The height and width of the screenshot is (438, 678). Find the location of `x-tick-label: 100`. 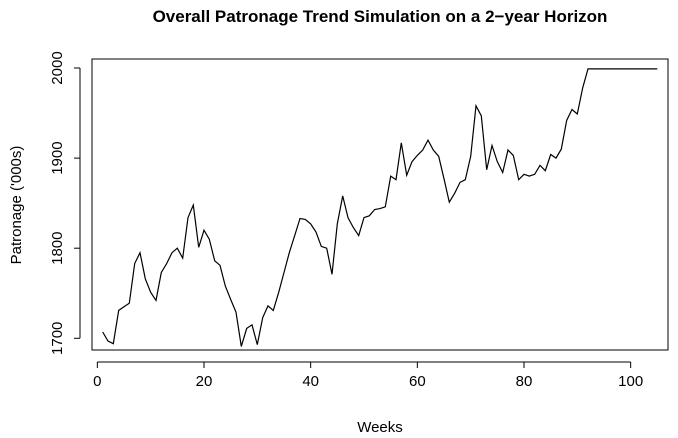

x-tick-label: 100 is located at coordinates (630, 381).